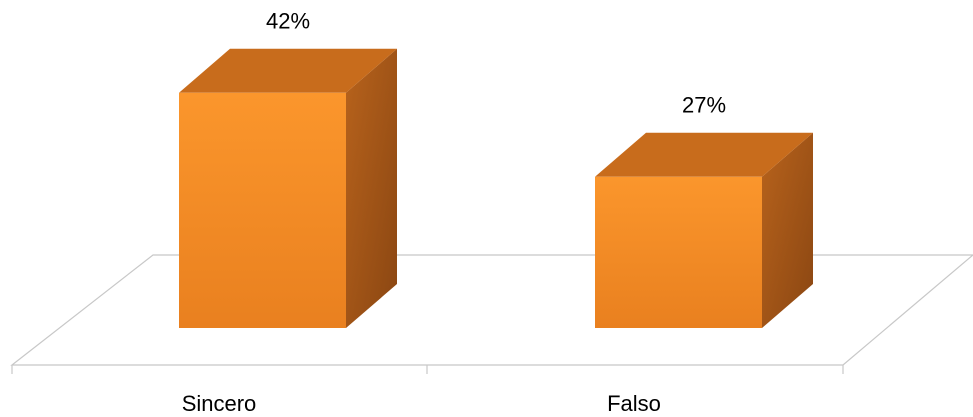 The width and height of the screenshot is (973, 417). I want to click on data-label: 42%, so click(288, 21).